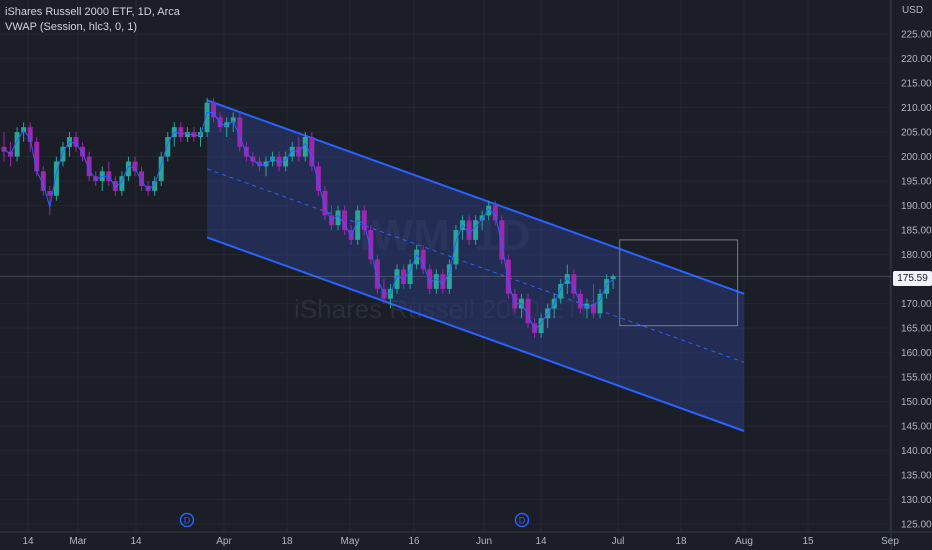 This screenshot has height=550, width=932. I want to click on time-tick-label: May, so click(350, 541).